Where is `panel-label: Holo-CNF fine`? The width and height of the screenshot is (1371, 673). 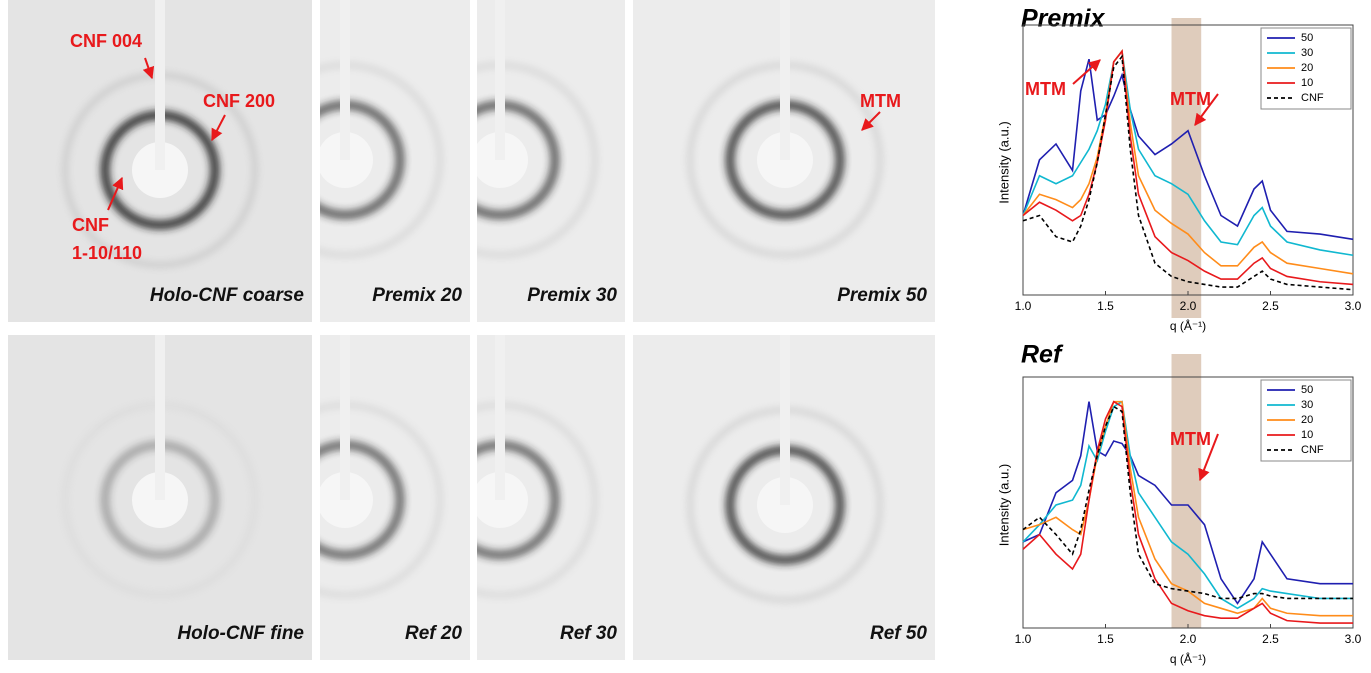
panel-label: Holo-CNF fine is located at coordinates (240, 633).